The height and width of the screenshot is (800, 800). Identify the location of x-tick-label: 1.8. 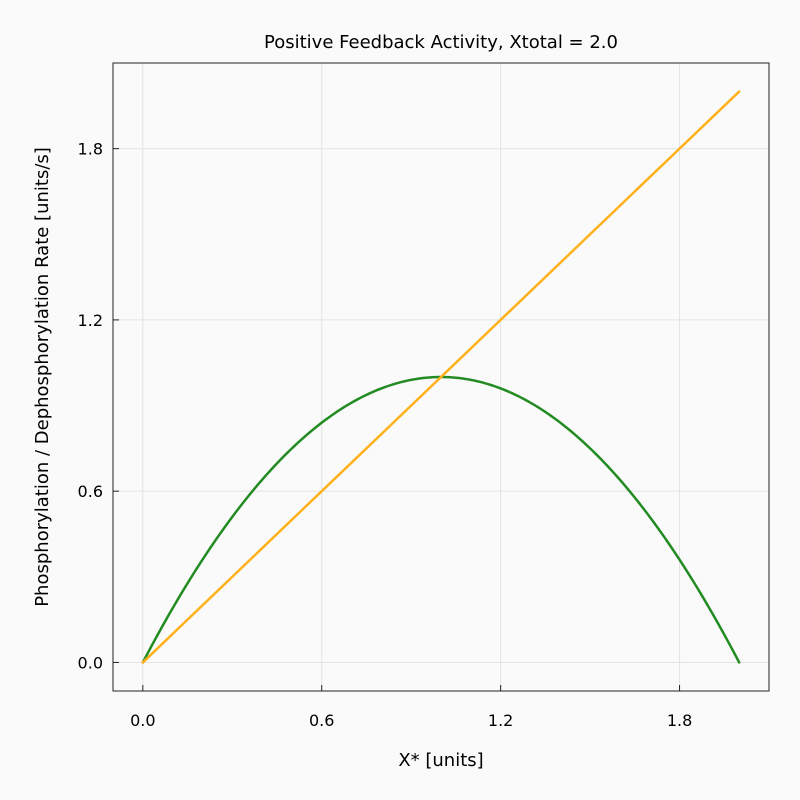
(679, 720).